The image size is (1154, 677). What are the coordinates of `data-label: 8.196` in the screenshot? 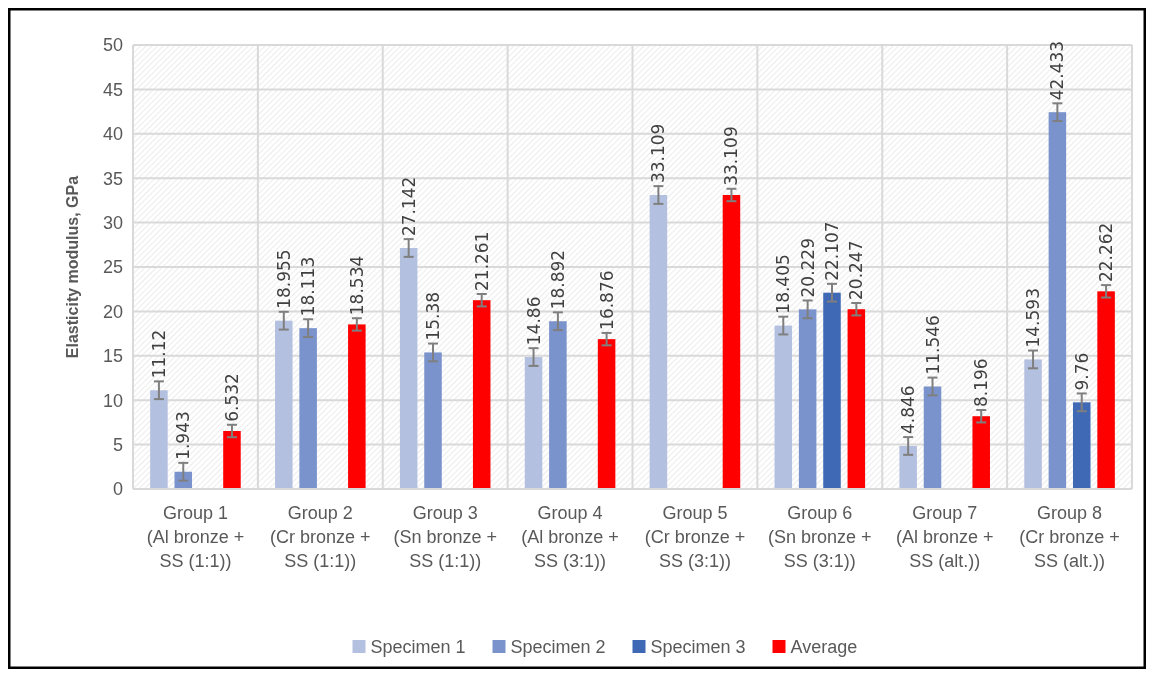 It's located at (981, 382).